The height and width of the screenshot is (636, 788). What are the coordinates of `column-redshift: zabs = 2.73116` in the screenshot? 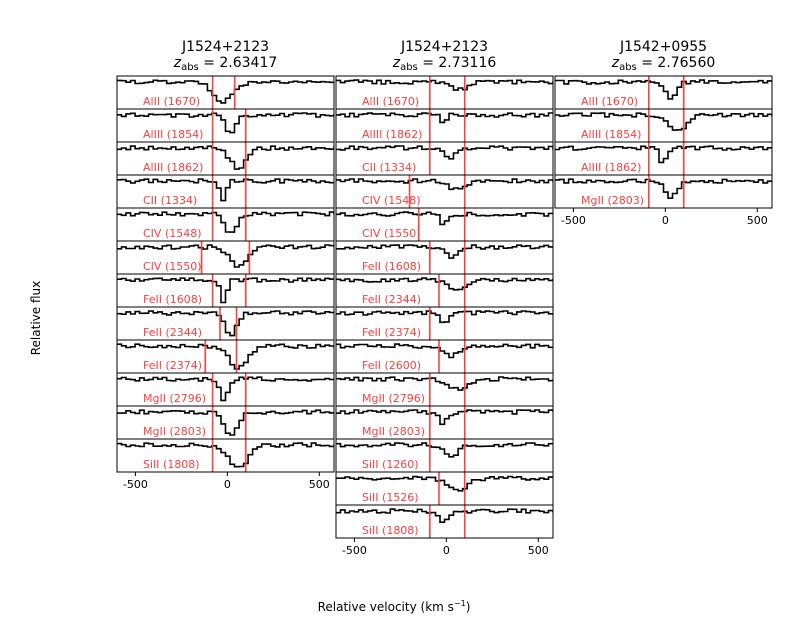 It's located at (444, 64).